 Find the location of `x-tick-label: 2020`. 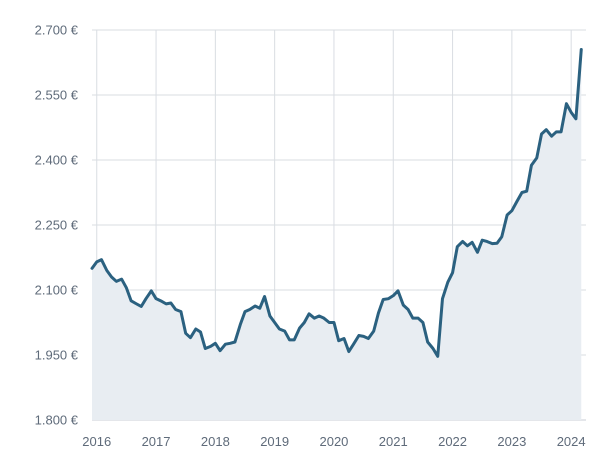

x-tick-label: 2020 is located at coordinates (333, 441).